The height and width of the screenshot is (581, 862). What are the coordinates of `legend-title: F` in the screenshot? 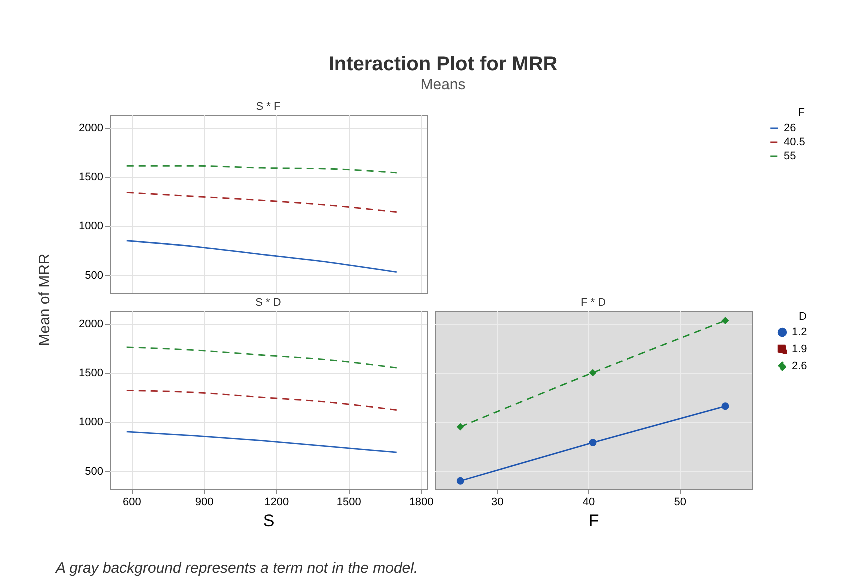 It's located at (802, 113).